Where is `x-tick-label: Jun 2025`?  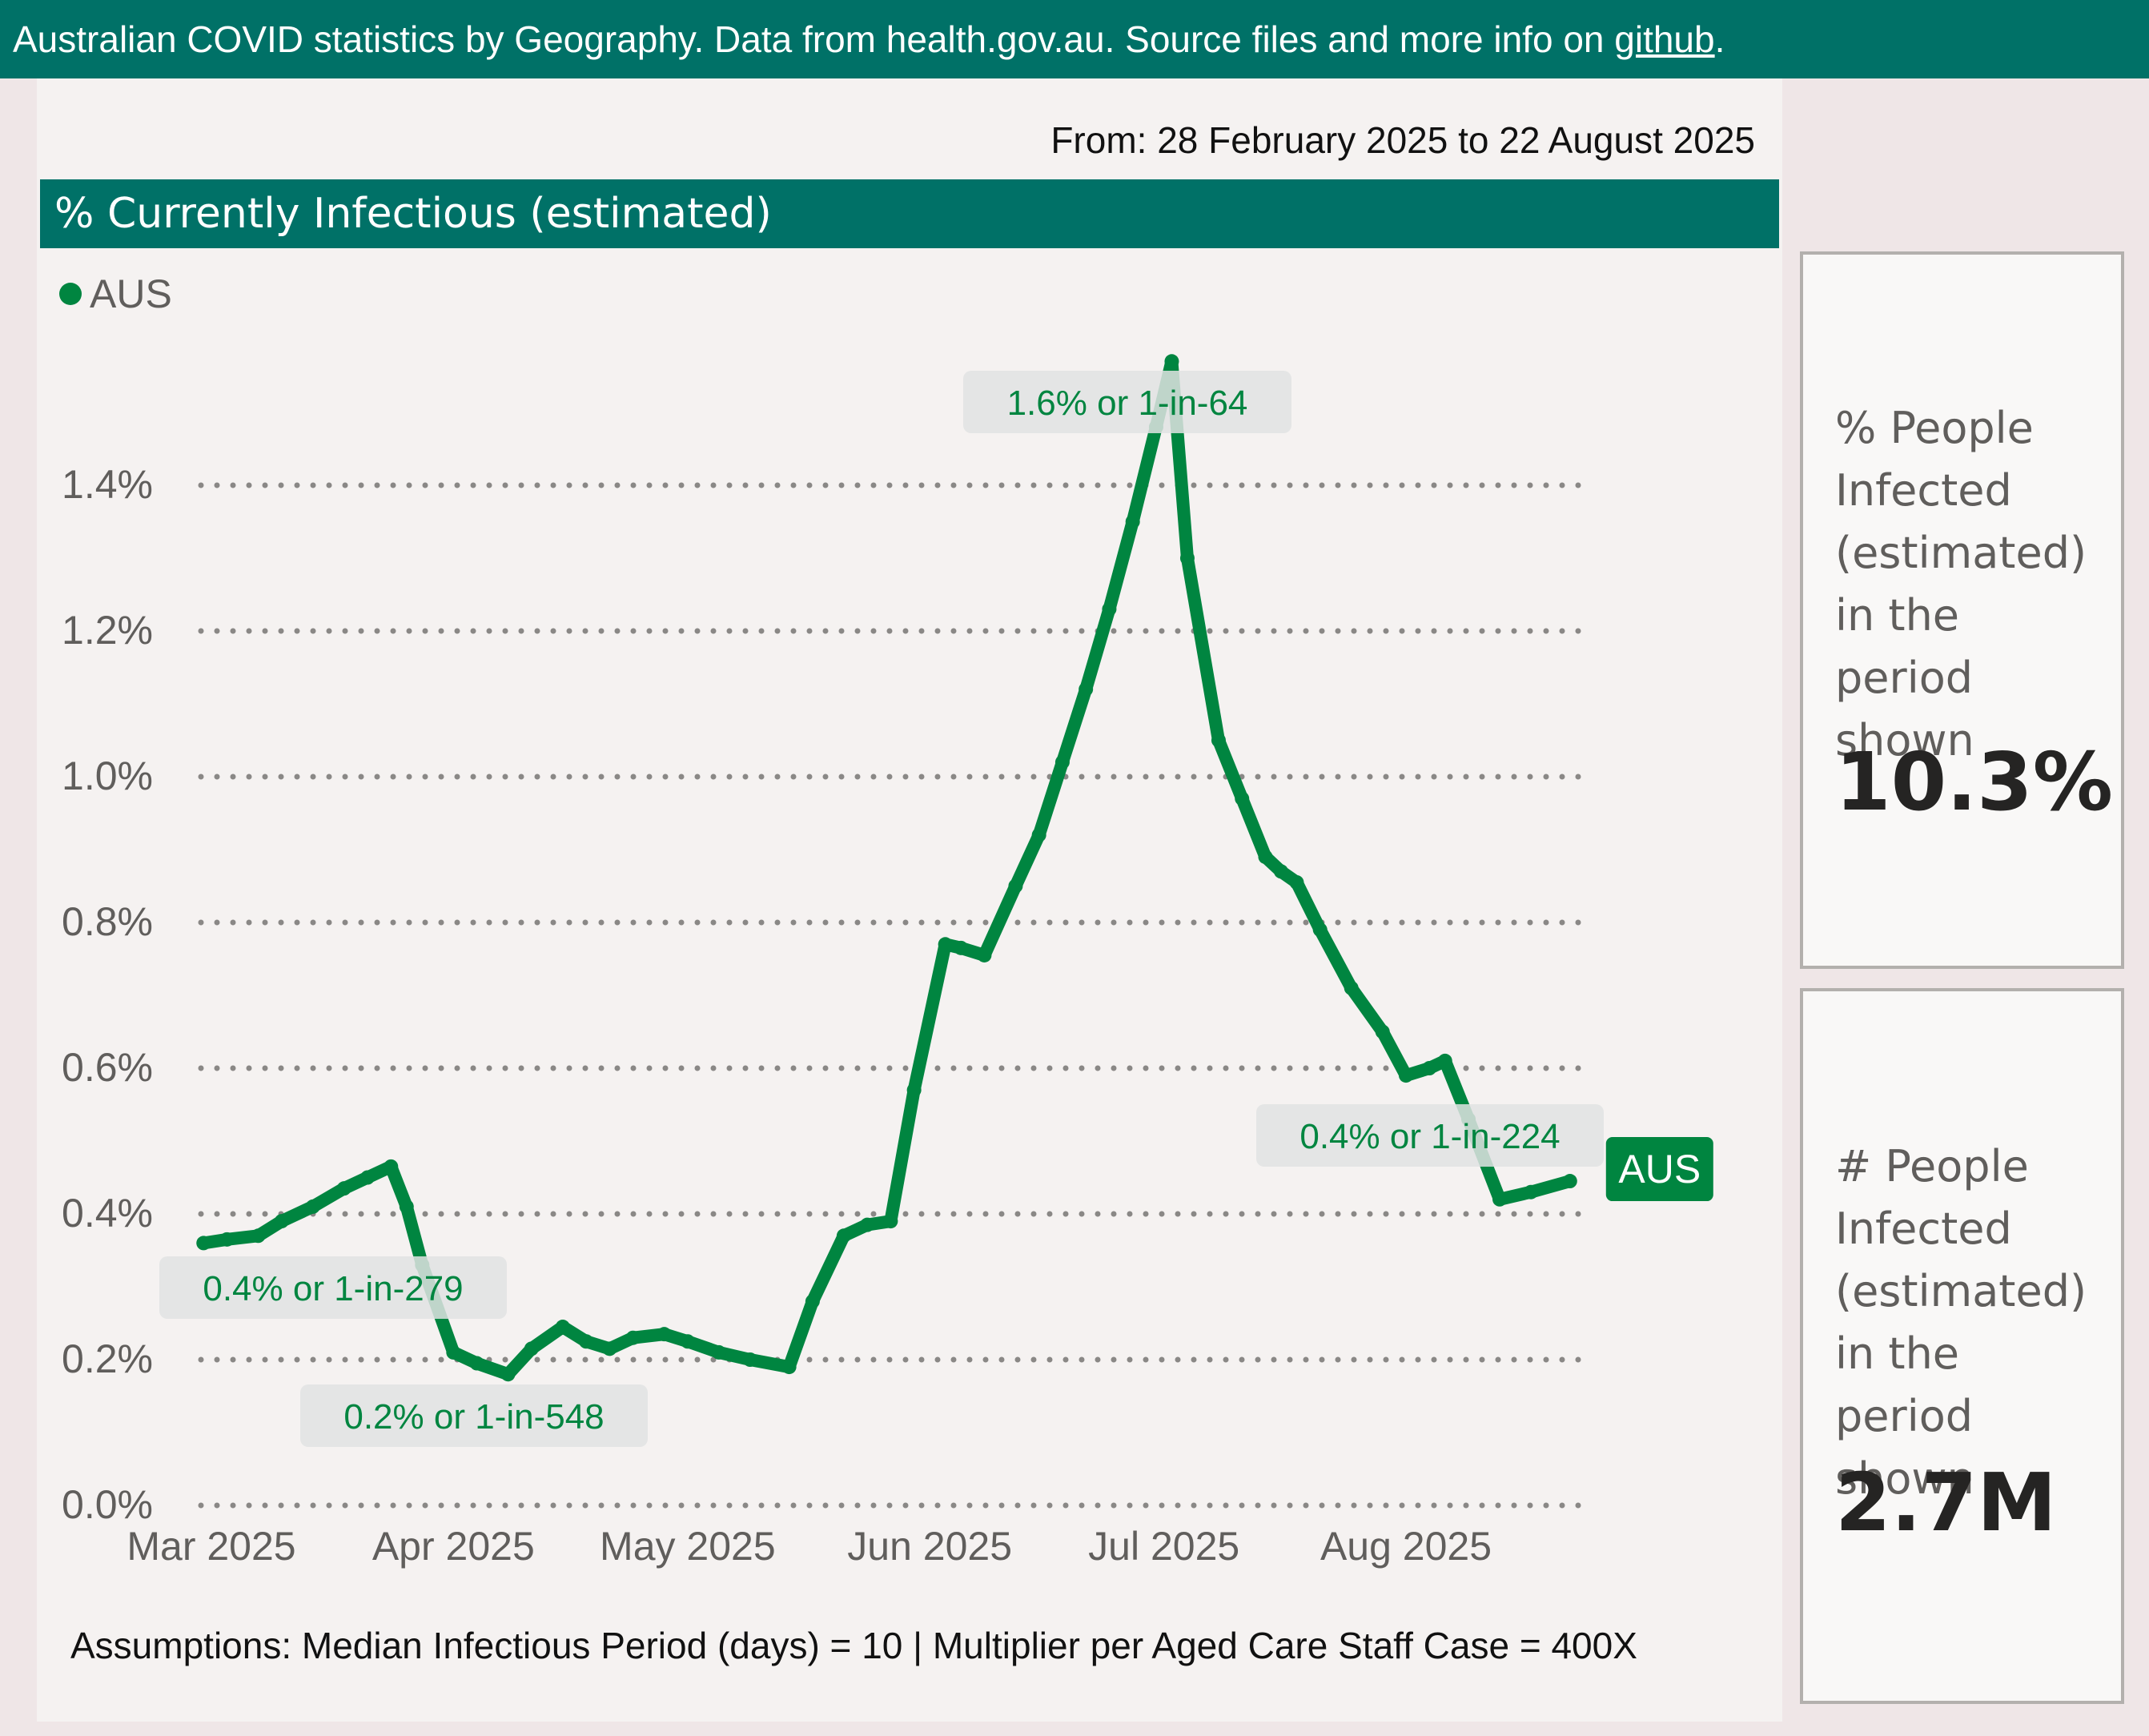 x-tick-label: Jun 2025 is located at coordinates (929, 1546).